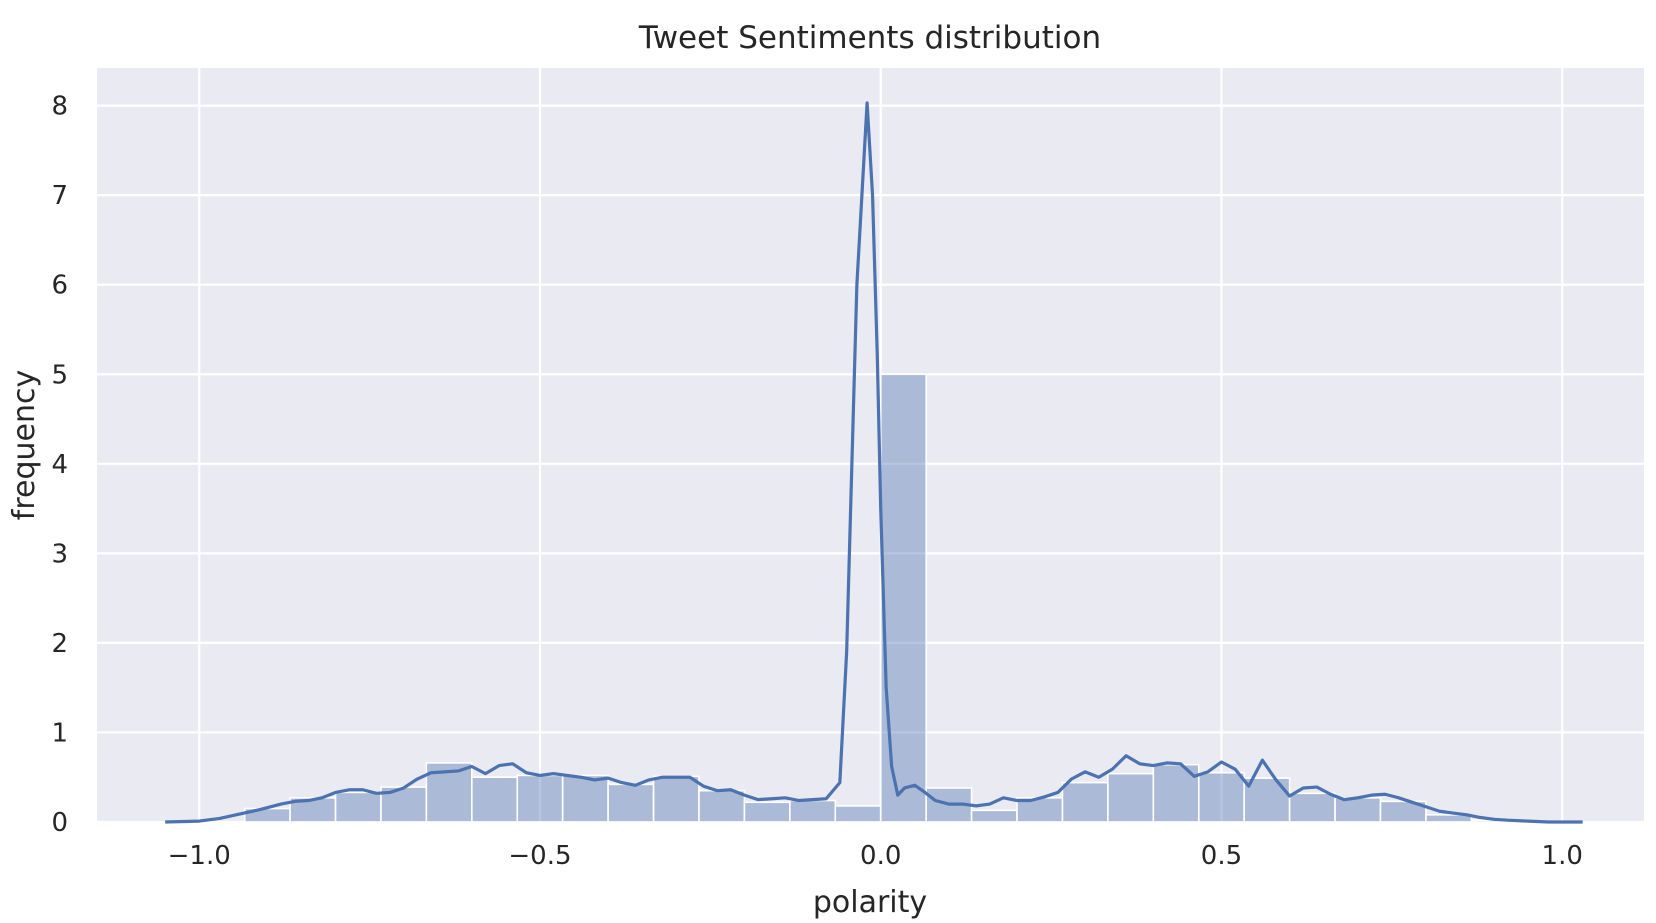 The height and width of the screenshot is (923, 1656). I want to click on x-tick-label: −0.5, so click(539, 856).